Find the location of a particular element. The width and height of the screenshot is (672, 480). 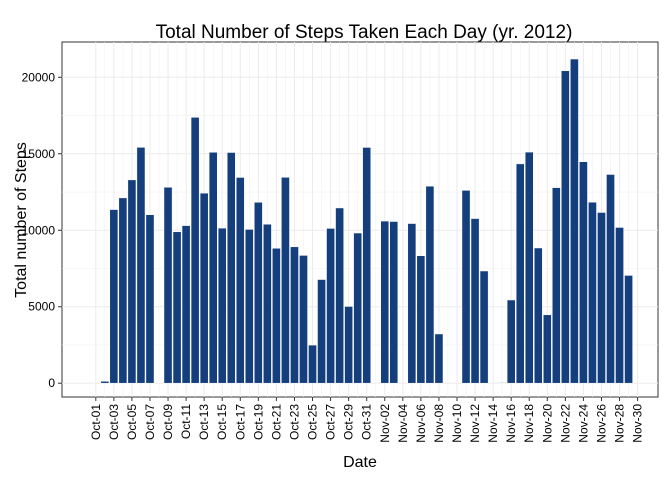

x-tick-label: Nov-20 is located at coordinates (547, 423).